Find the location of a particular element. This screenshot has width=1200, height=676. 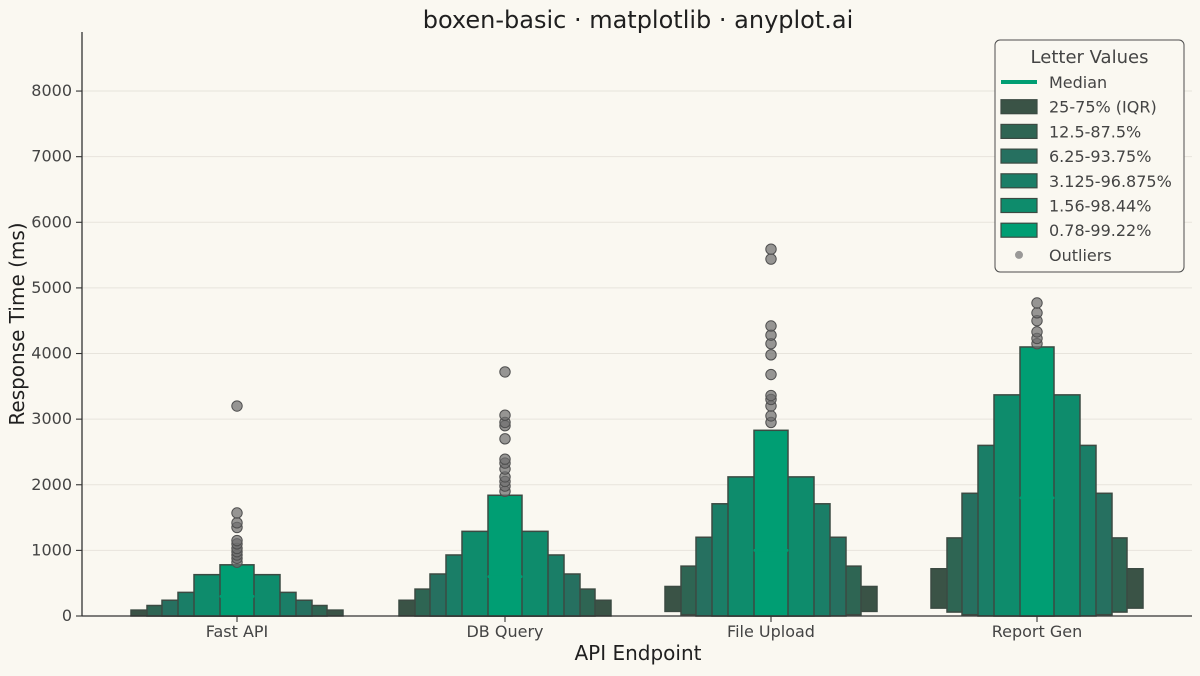

x-tick-label: Report Gen is located at coordinates (1037, 631).